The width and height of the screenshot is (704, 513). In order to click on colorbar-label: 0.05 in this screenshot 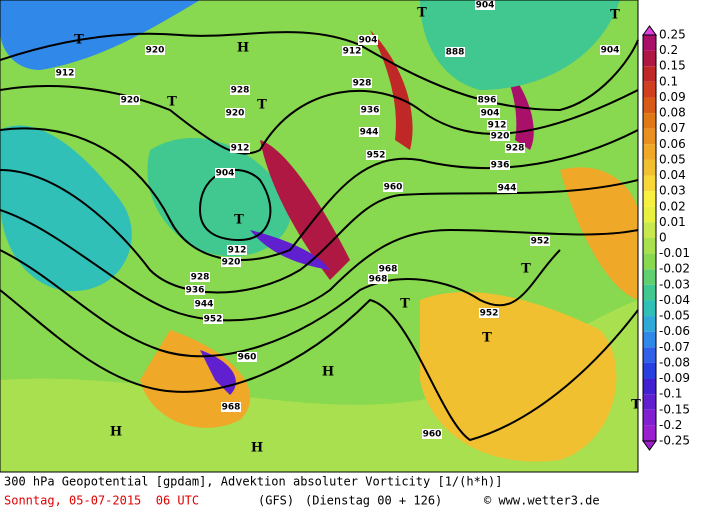, I will do `click(672, 159)`.